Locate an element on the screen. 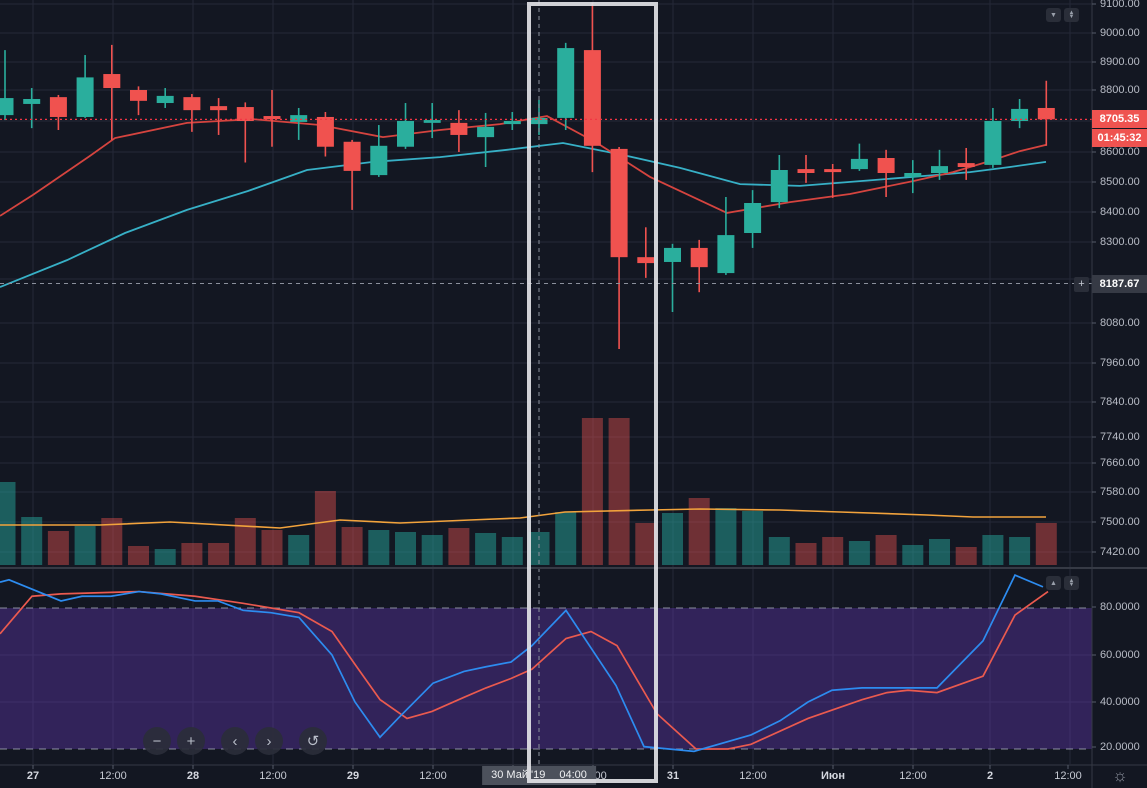  crosshair-price-badge: 8187.67 is located at coordinates (1119, 283).